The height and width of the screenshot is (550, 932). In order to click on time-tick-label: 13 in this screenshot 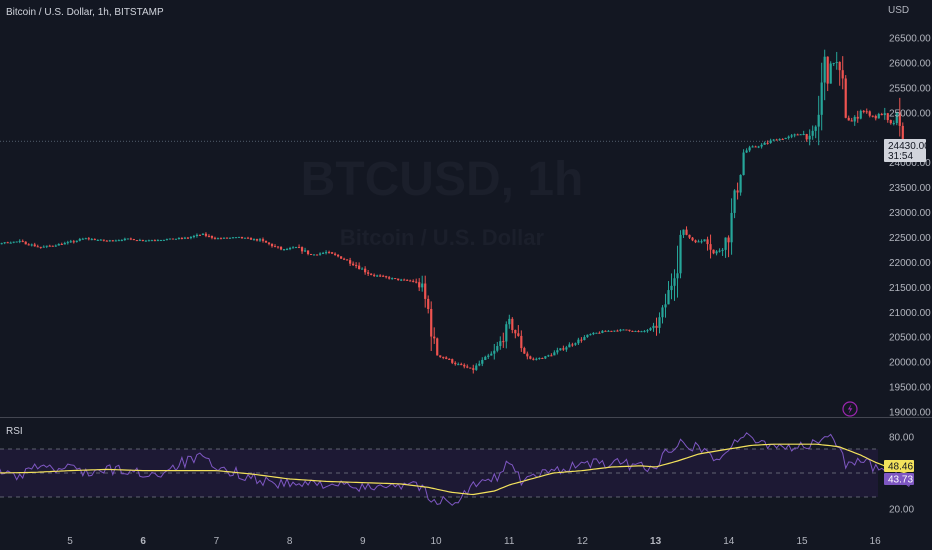, I will do `click(656, 541)`.